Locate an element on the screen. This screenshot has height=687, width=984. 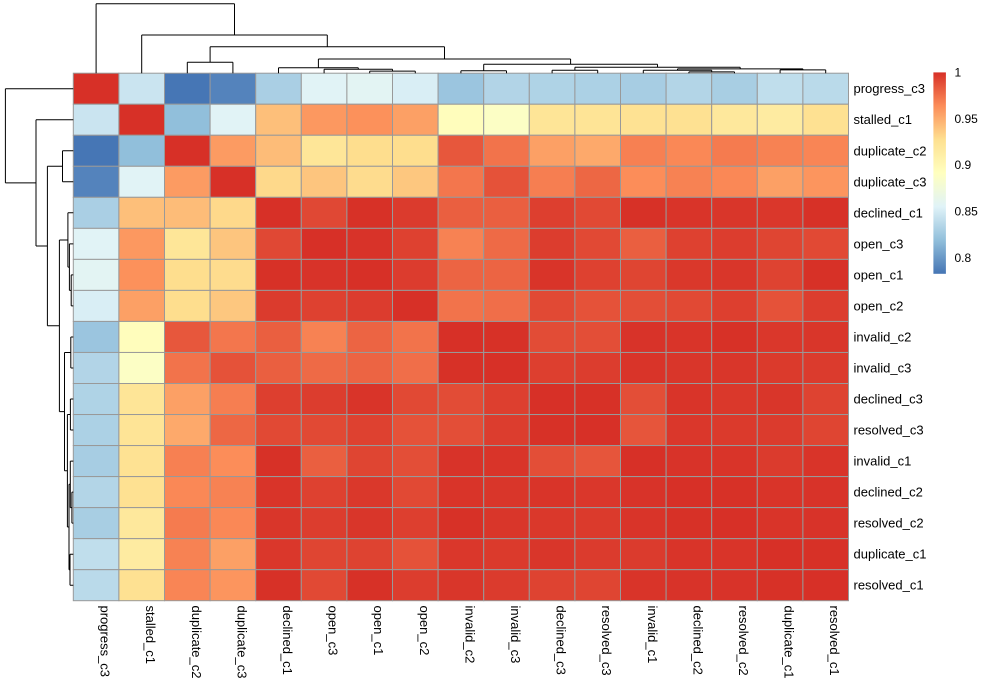
svg-text: 0.85 is located at coordinates (967, 212).